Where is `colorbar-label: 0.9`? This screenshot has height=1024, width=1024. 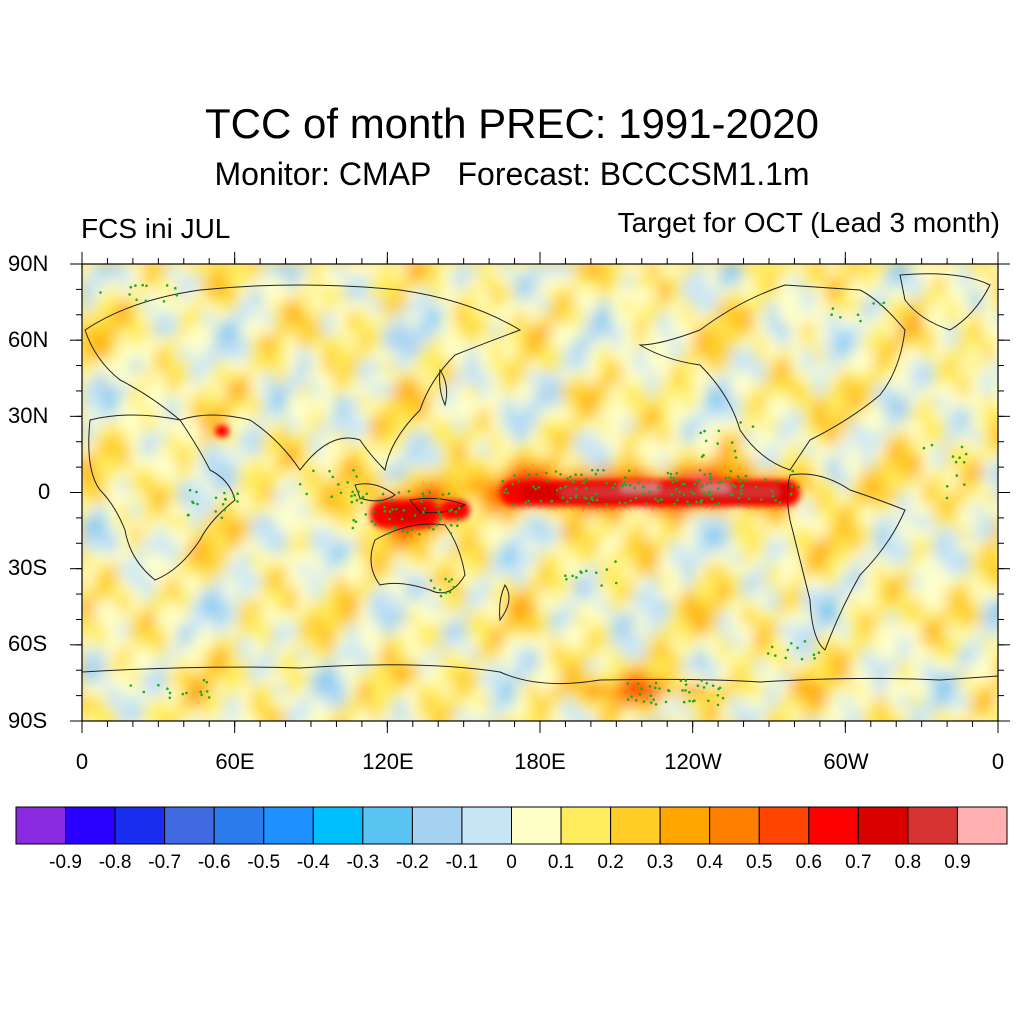 colorbar-label: 0.9 is located at coordinates (957, 862).